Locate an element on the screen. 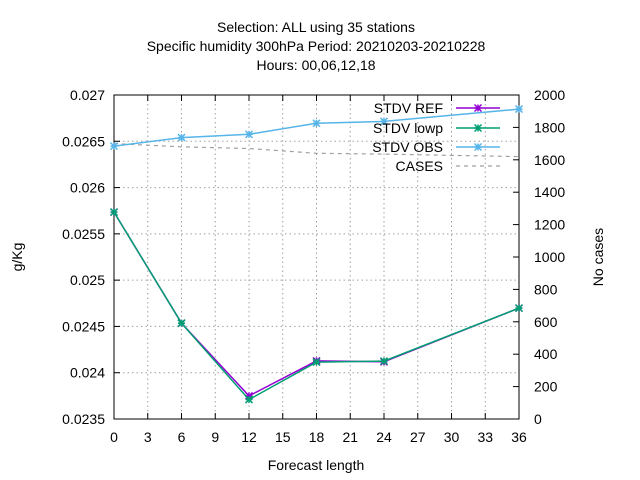 The image size is (640, 480). y2-tick-label: 200 is located at coordinates (546, 387).